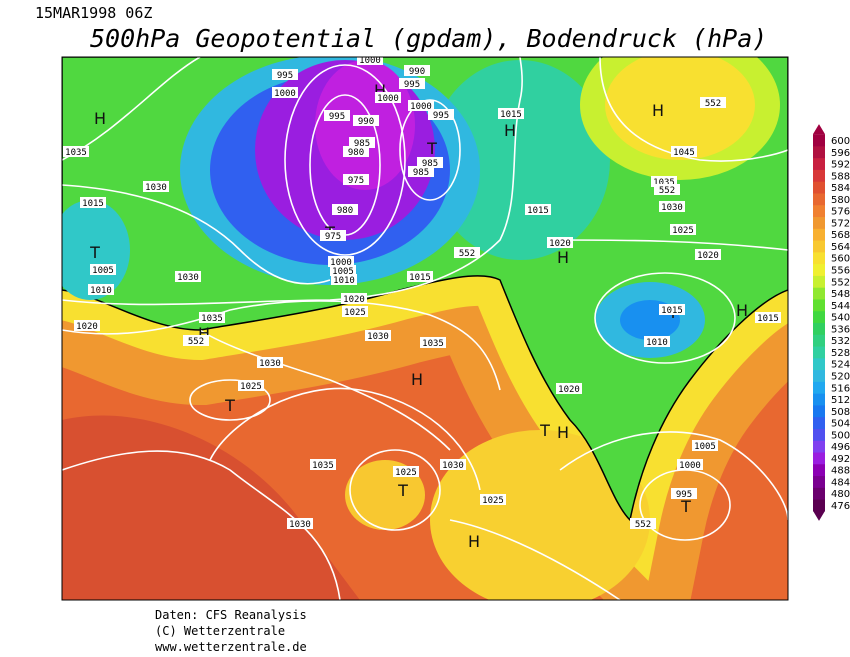 The image size is (850, 657). I want to click on colorbar-tick-label: 488, so click(840, 471).